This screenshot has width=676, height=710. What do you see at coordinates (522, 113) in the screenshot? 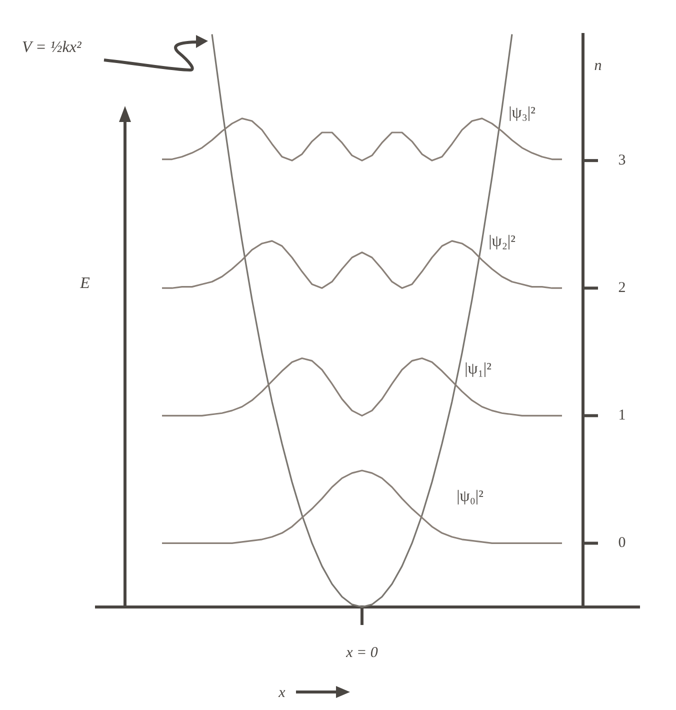
I see `series-label: |ψ₃|²` at bounding box center [522, 113].